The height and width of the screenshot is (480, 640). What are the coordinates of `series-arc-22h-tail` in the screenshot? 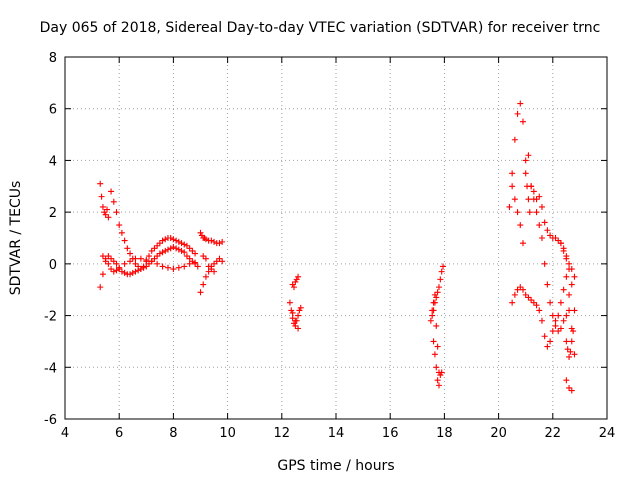 It's located at (567, 300).